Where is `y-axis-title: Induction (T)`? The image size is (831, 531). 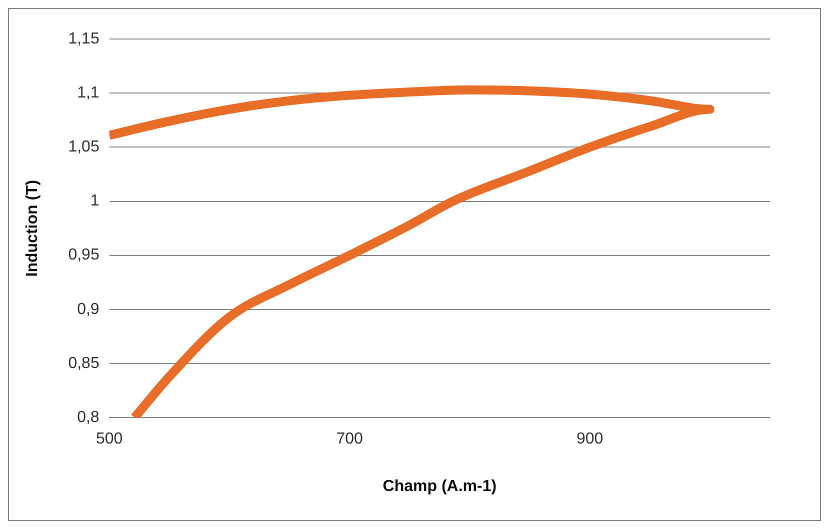 y-axis-title: Induction (T) is located at coordinates (33, 228).